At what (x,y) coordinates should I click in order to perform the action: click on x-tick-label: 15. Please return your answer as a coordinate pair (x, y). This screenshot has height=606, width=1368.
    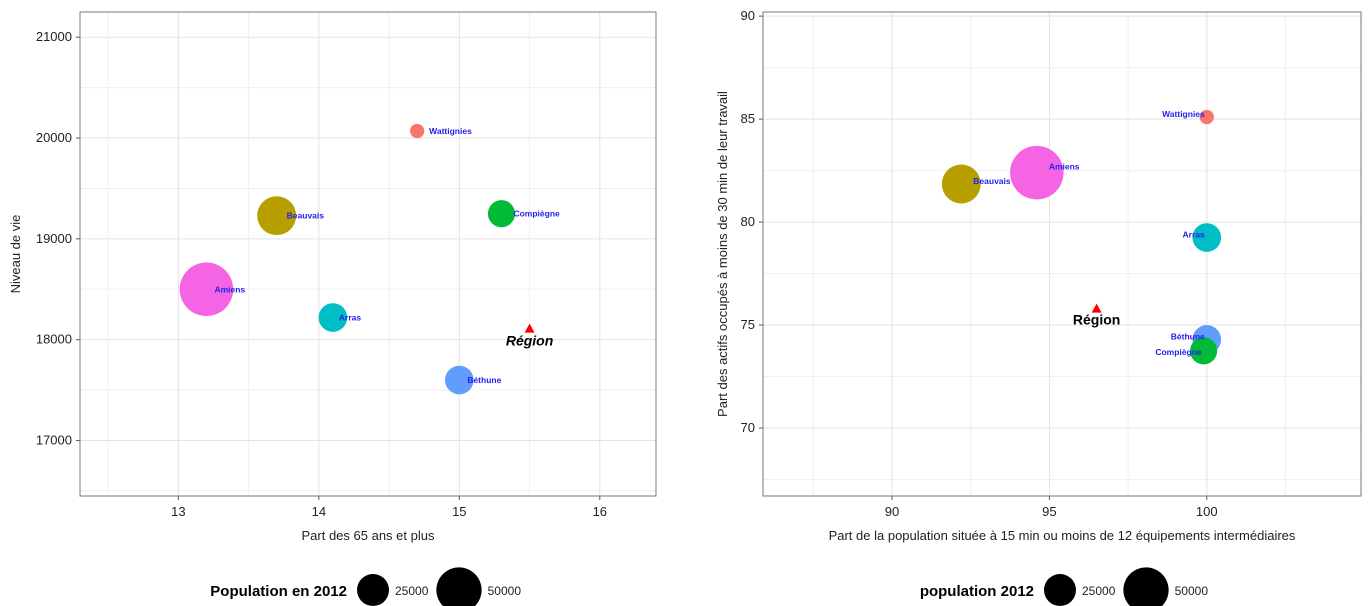
    Looking at the image, I should click on (459, 511).